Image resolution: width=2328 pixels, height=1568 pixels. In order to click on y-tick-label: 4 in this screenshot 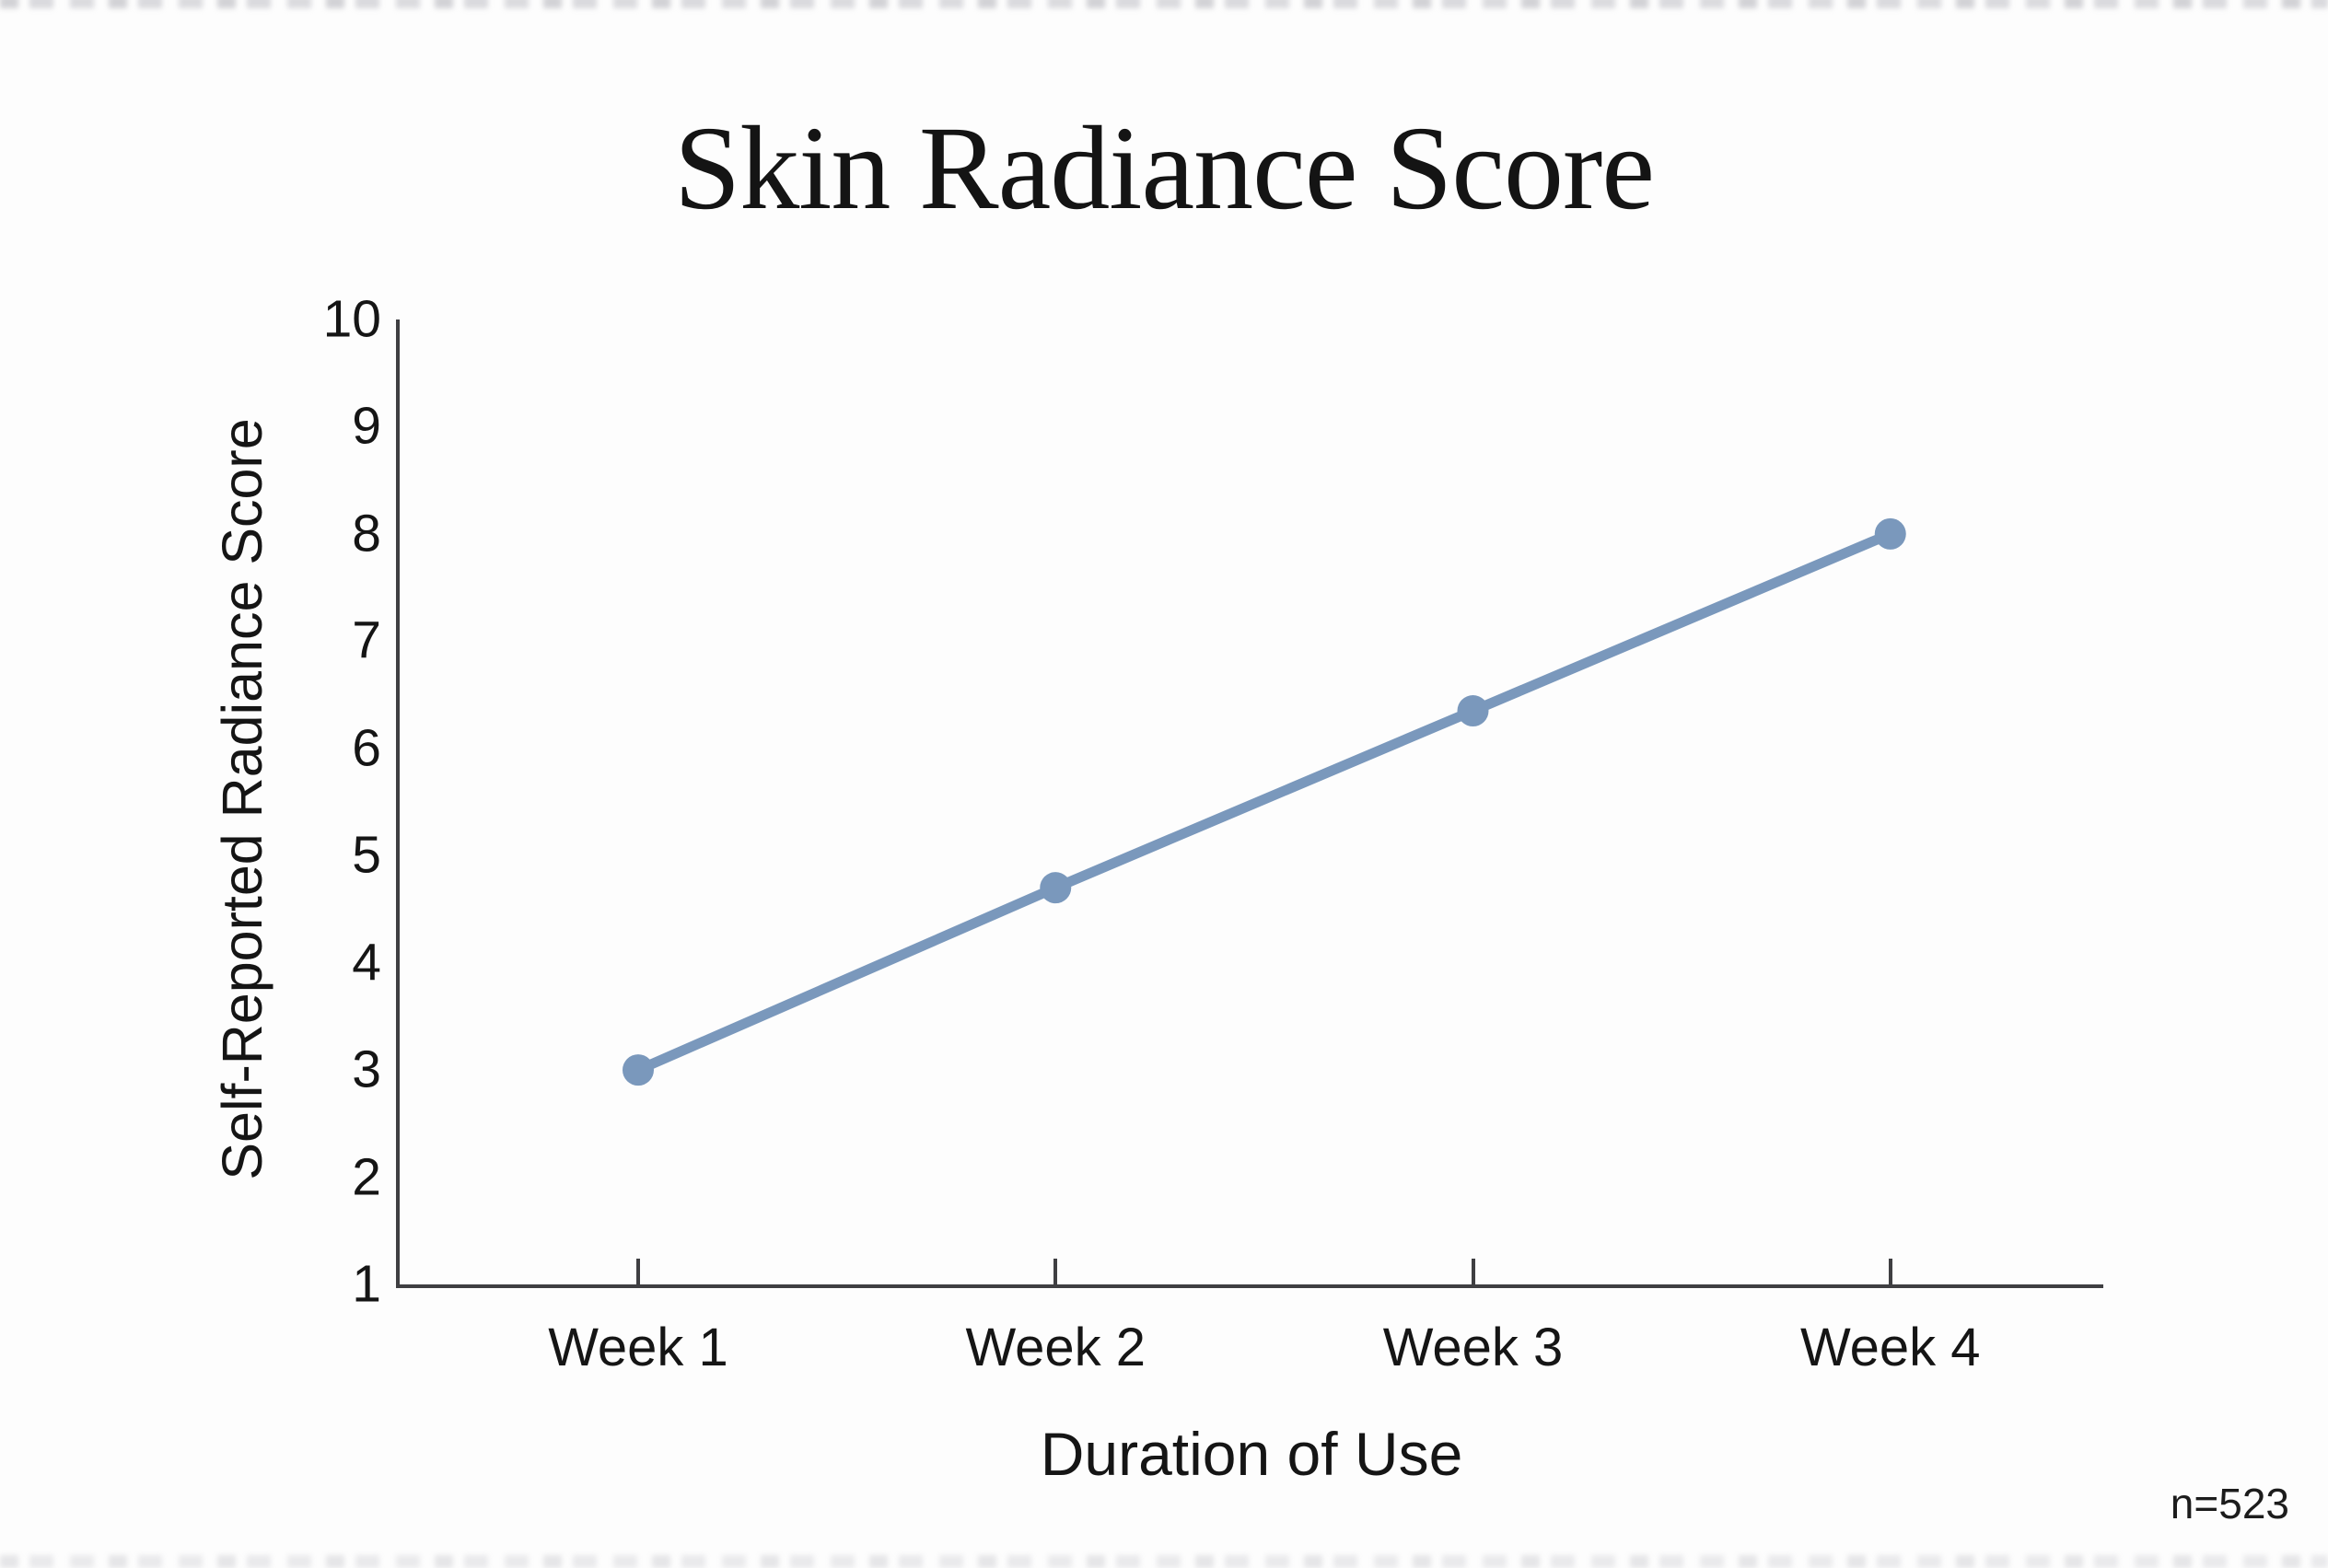, I will do `click(366, 963)`.